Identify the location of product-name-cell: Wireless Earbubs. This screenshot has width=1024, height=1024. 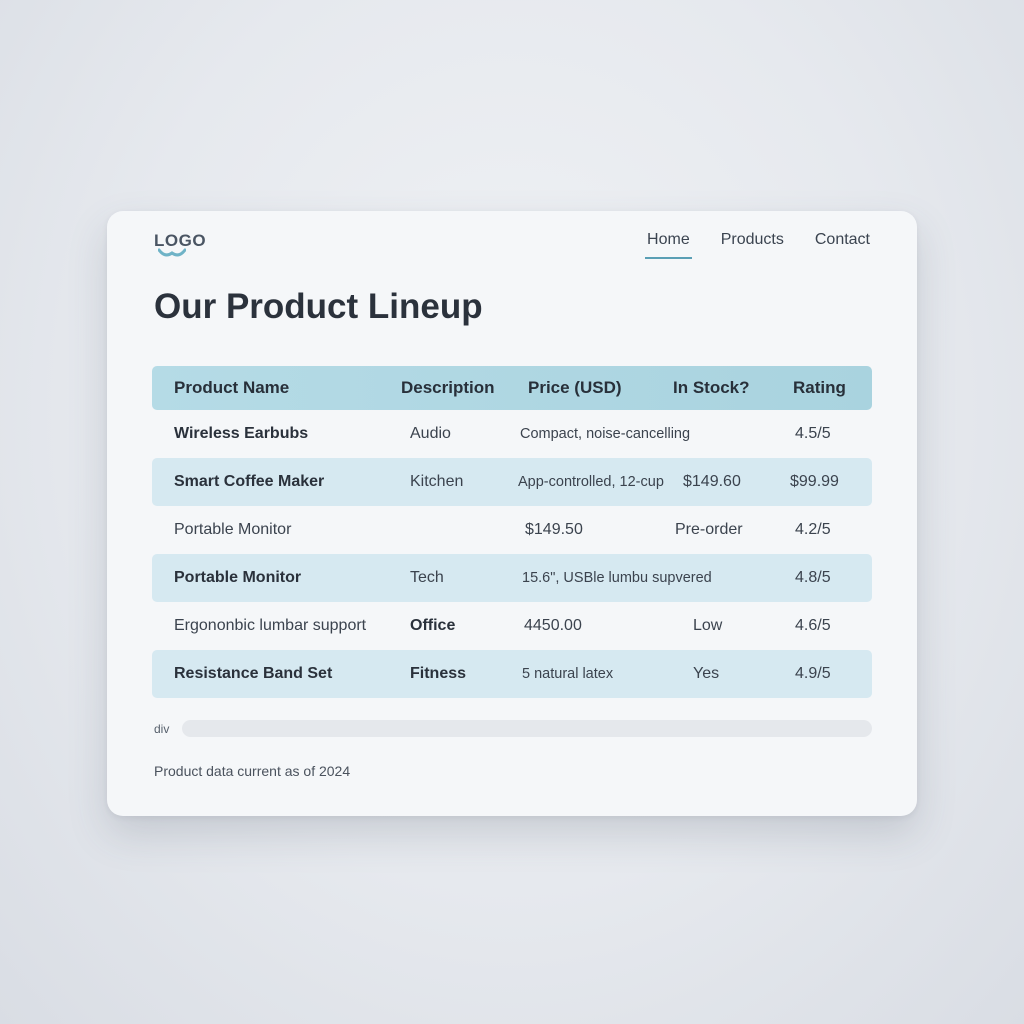
(241, 433).